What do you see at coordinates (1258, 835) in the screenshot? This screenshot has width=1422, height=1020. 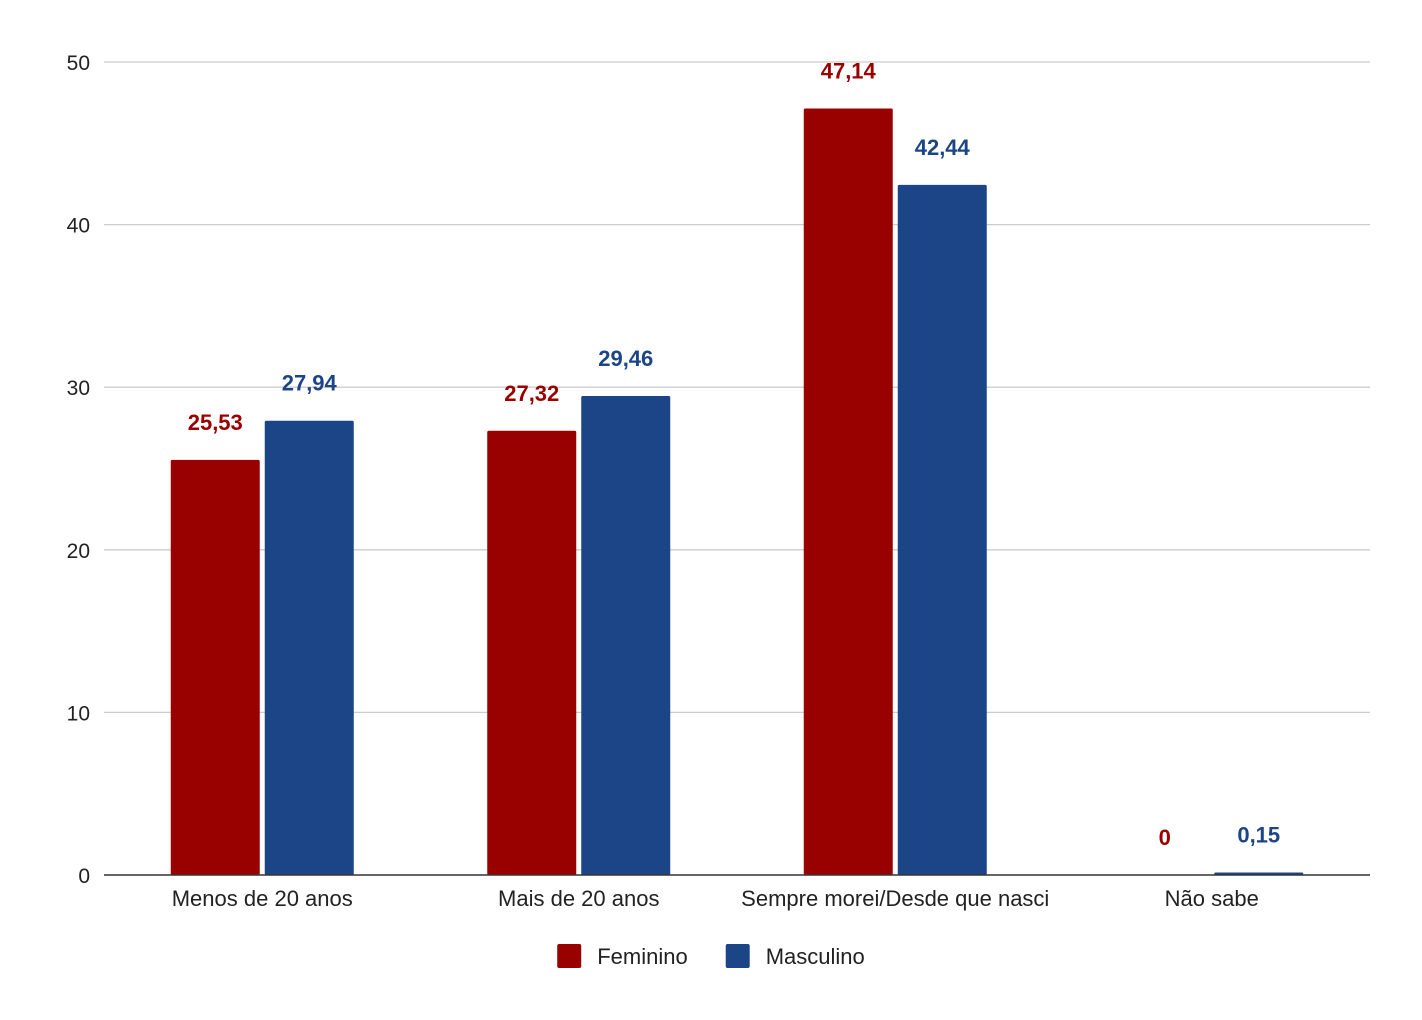 I see `data-label-masculino: 0,15` at bounding box center [1258, 835].